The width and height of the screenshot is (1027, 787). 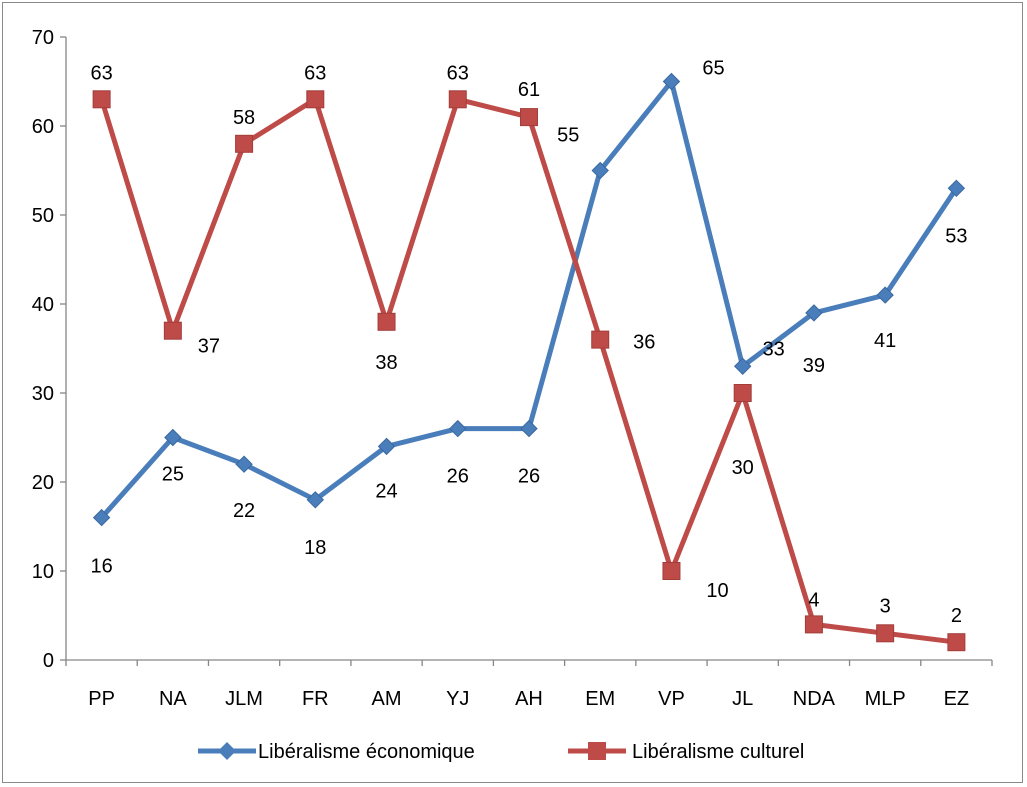 I want to click on y-tick-label: 70, so click(x=43, y=38).